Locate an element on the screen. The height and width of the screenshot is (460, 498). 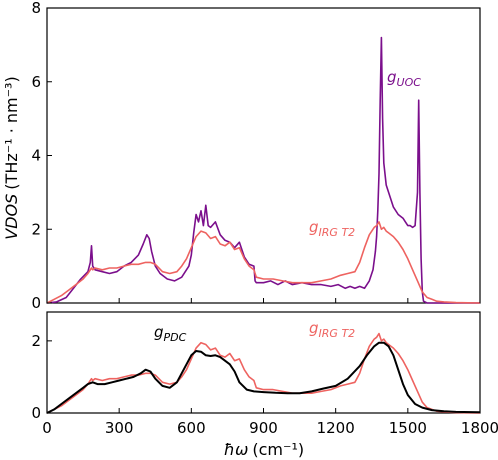
uoc-series-label-main: g is located at coordinates (392, 77).